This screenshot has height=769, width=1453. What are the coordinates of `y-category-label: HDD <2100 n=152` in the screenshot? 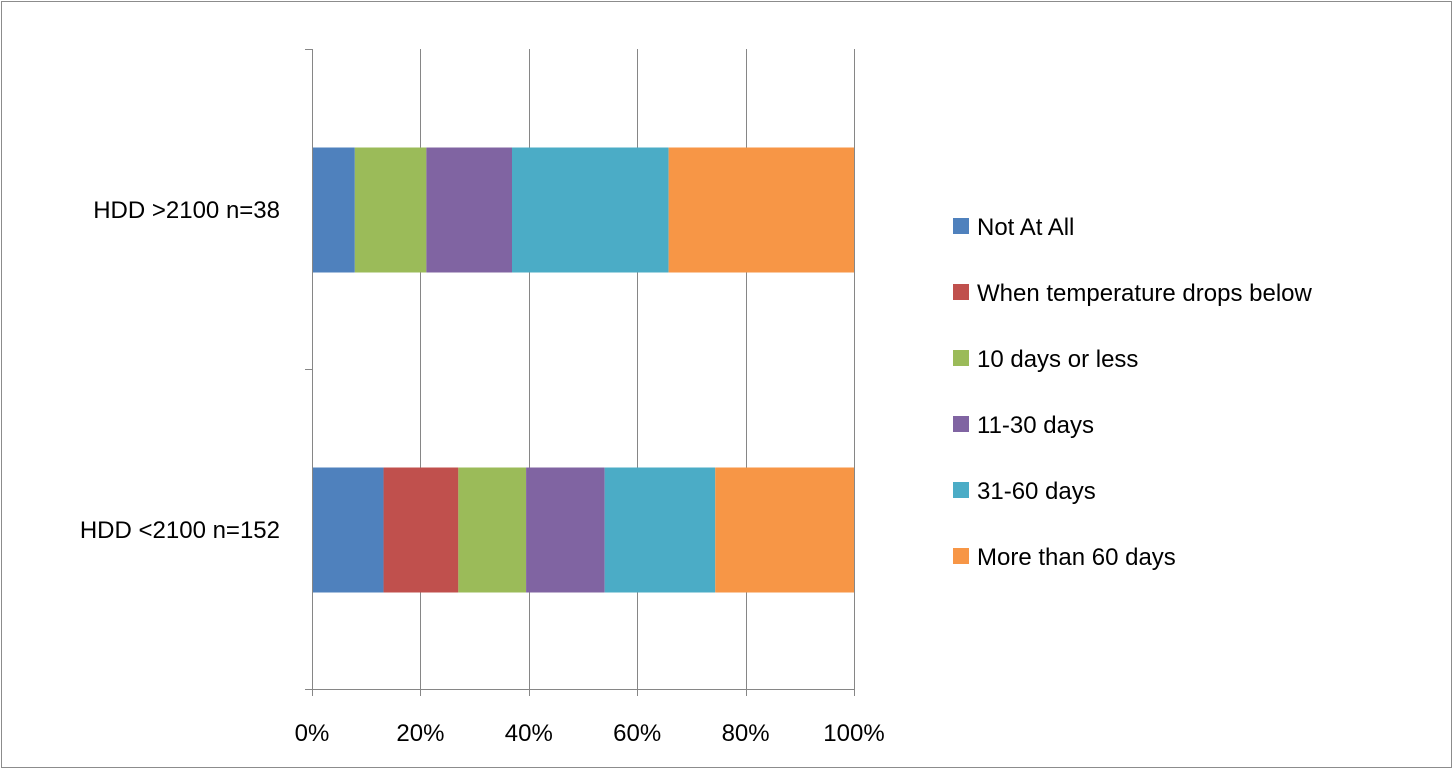 It's located at (180, 530).